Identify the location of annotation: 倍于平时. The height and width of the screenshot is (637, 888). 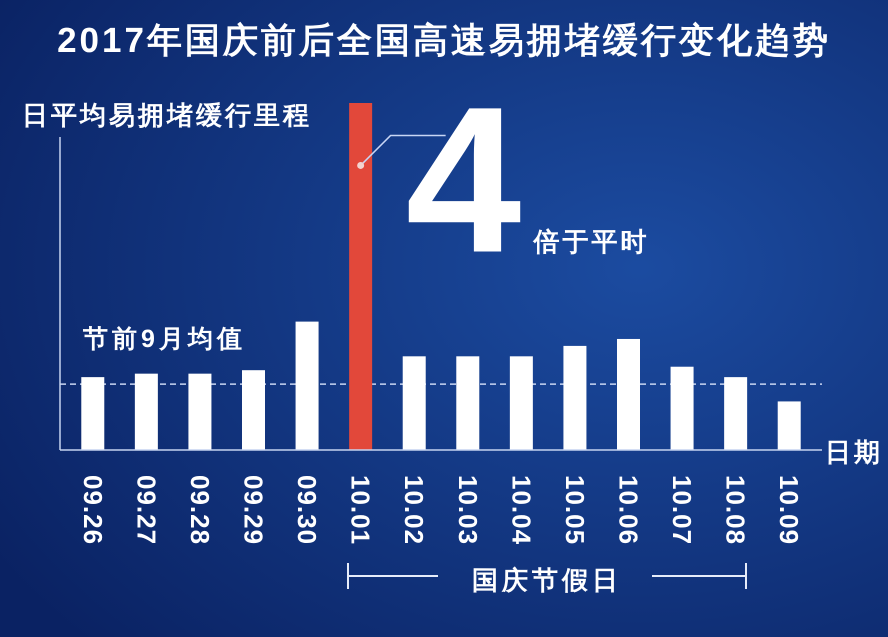
(591, 241).